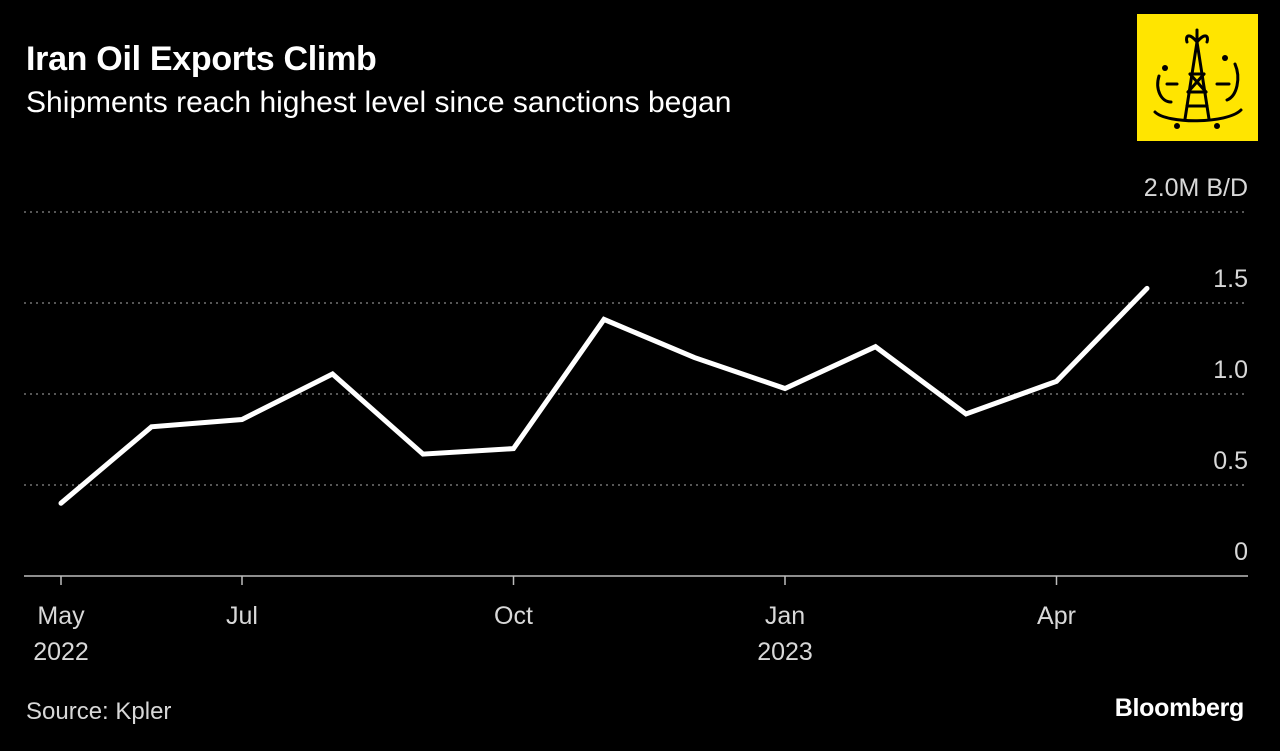 The width and height of the screenshot is (1280, 751). Describe the element at coordinates (1196, 188) in the screenshot. I see `y-tick-label: 2.0M B/D` at that location.